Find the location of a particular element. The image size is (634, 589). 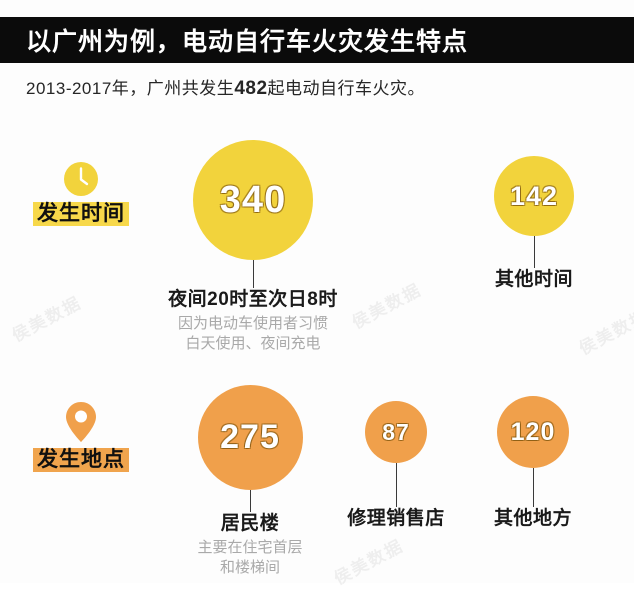

subtitle-total: 482 is located at coordinates (251, 88).